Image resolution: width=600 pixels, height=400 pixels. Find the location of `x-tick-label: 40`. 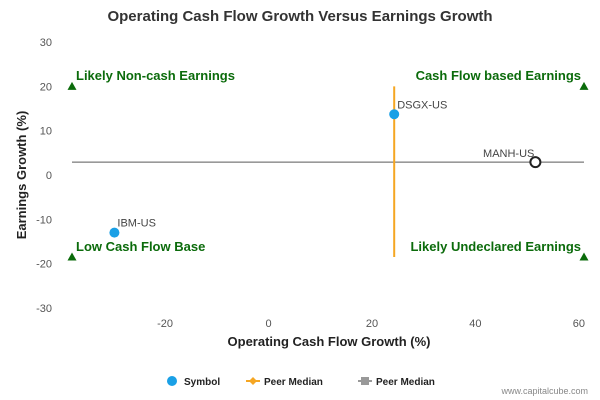

x-tick-label: 40 is located at coordinates (475, 324).